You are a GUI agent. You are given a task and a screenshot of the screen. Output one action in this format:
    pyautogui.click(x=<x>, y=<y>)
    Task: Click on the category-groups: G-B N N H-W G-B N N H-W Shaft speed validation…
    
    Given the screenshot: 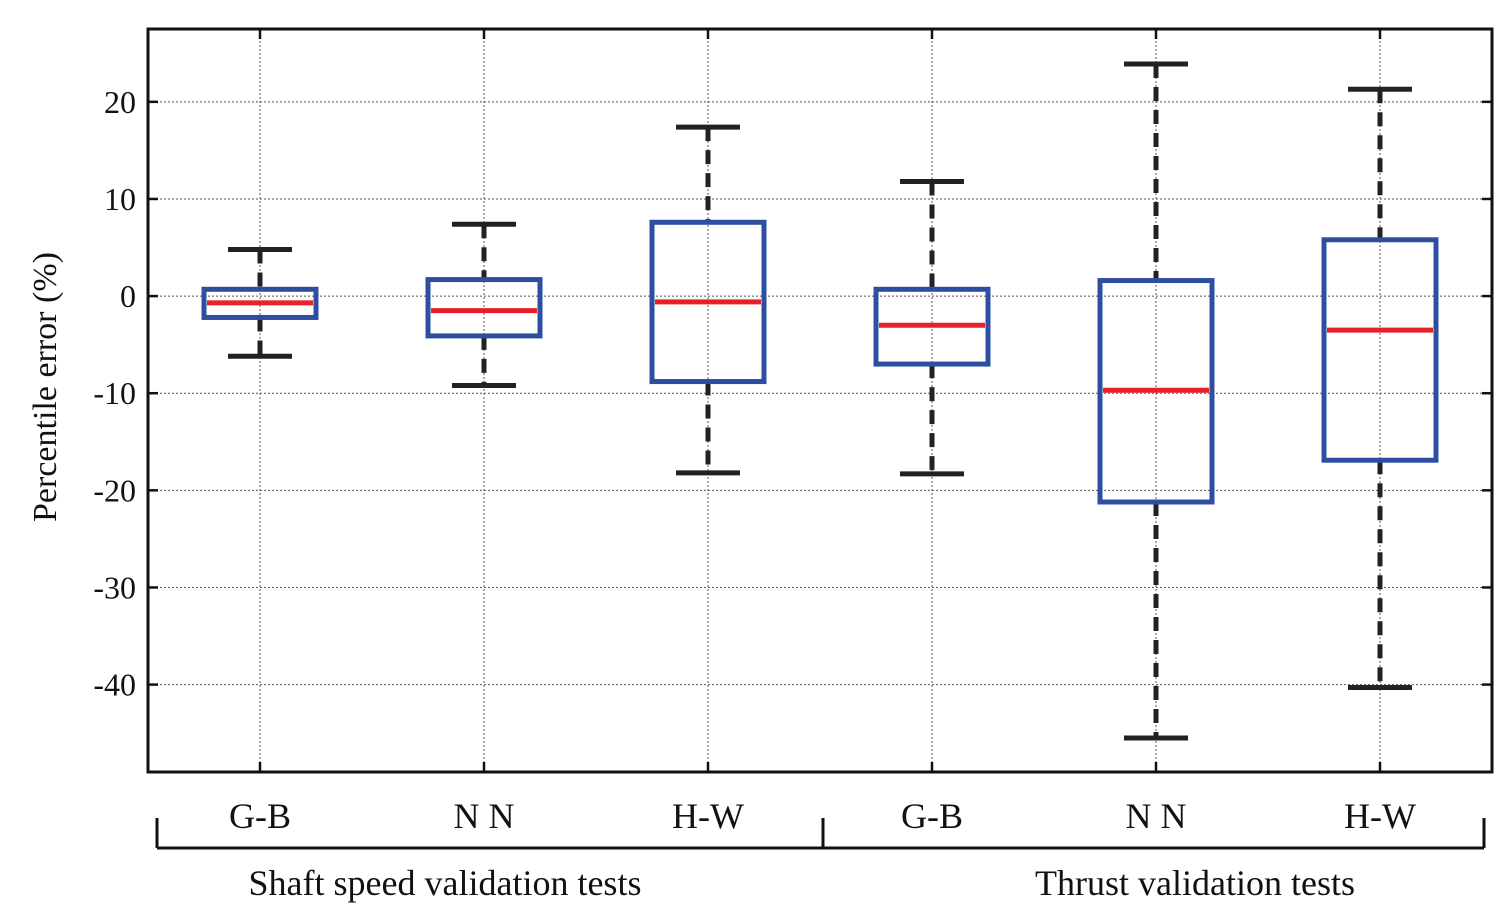 What is the action you would take?
    pyautogui.click(x=820, y=849)
    